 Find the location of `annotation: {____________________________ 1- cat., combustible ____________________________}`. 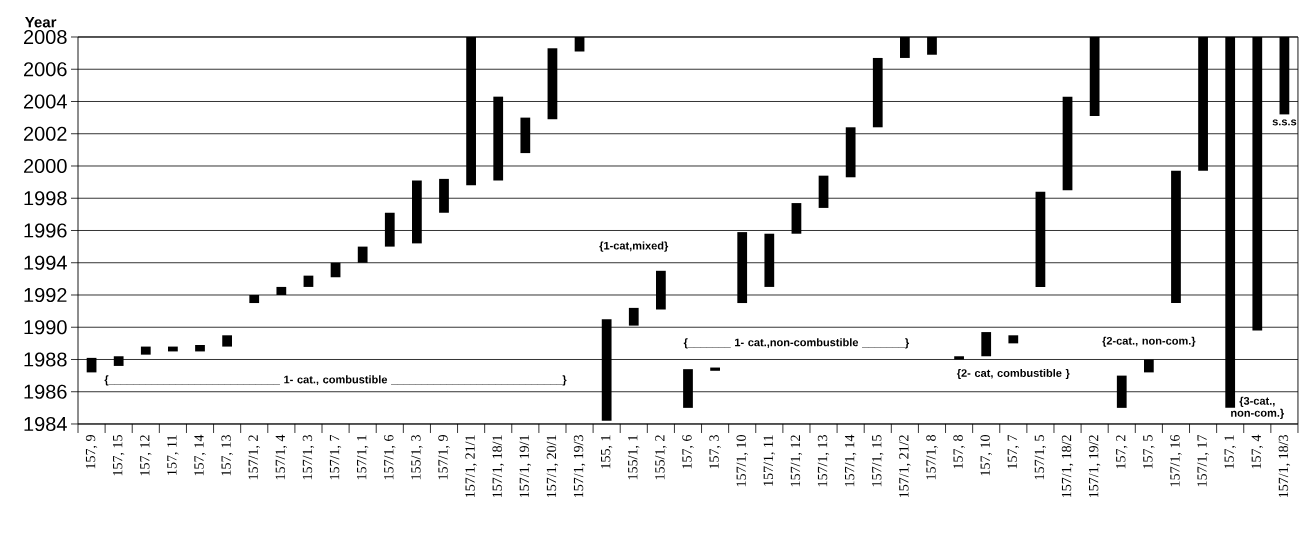

annotation: {____________________________ 1- cat., combustible ____________________________} is located at coordinates (335, 380).